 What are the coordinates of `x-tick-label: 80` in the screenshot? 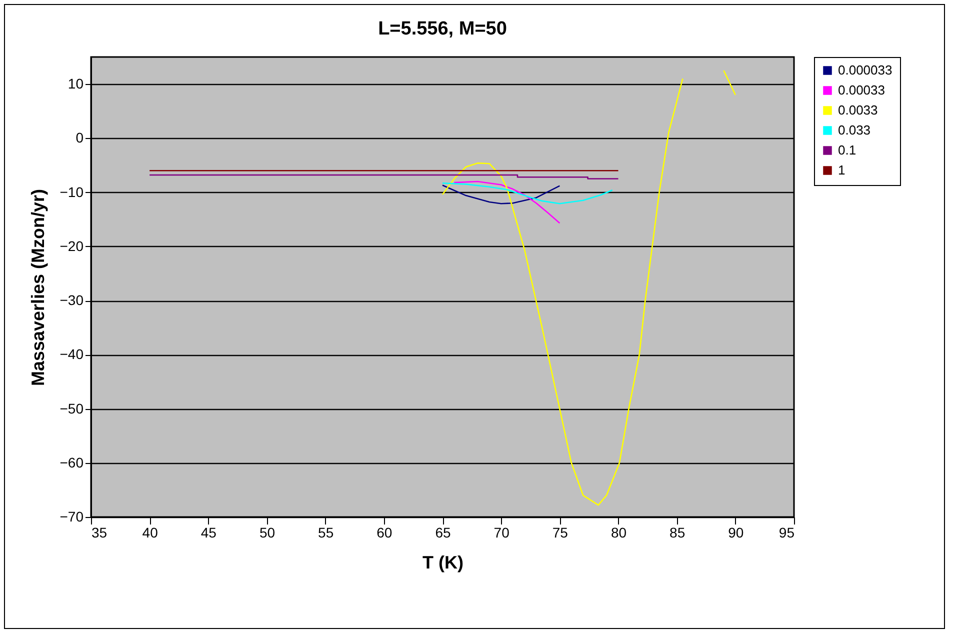 It's located at (618, 532).